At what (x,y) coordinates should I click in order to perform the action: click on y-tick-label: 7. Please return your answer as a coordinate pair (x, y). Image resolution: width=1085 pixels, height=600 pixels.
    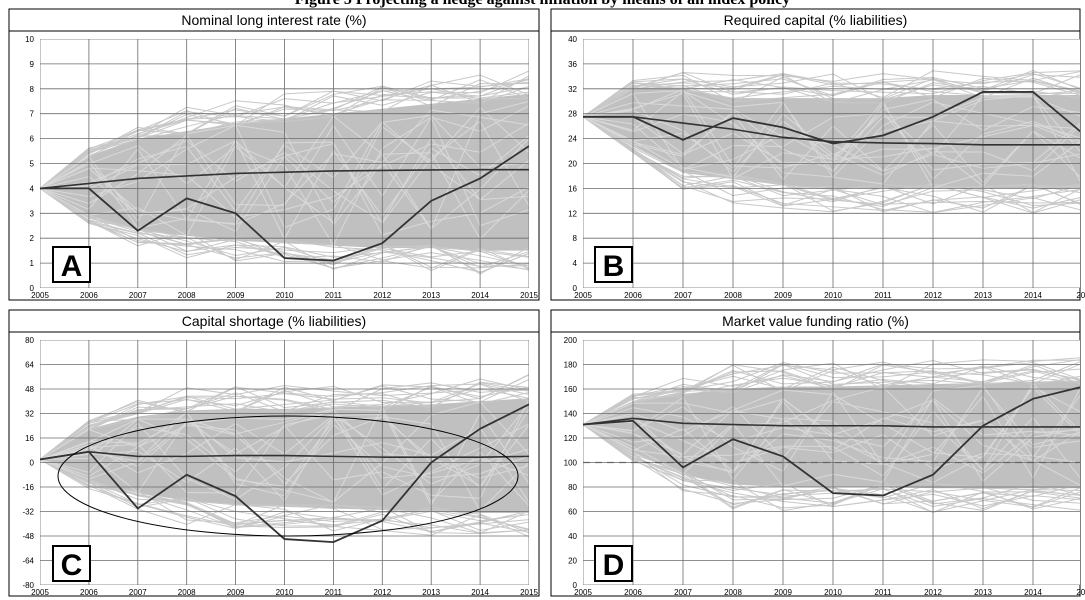
    Looking at the image, I should click on (32, 114).